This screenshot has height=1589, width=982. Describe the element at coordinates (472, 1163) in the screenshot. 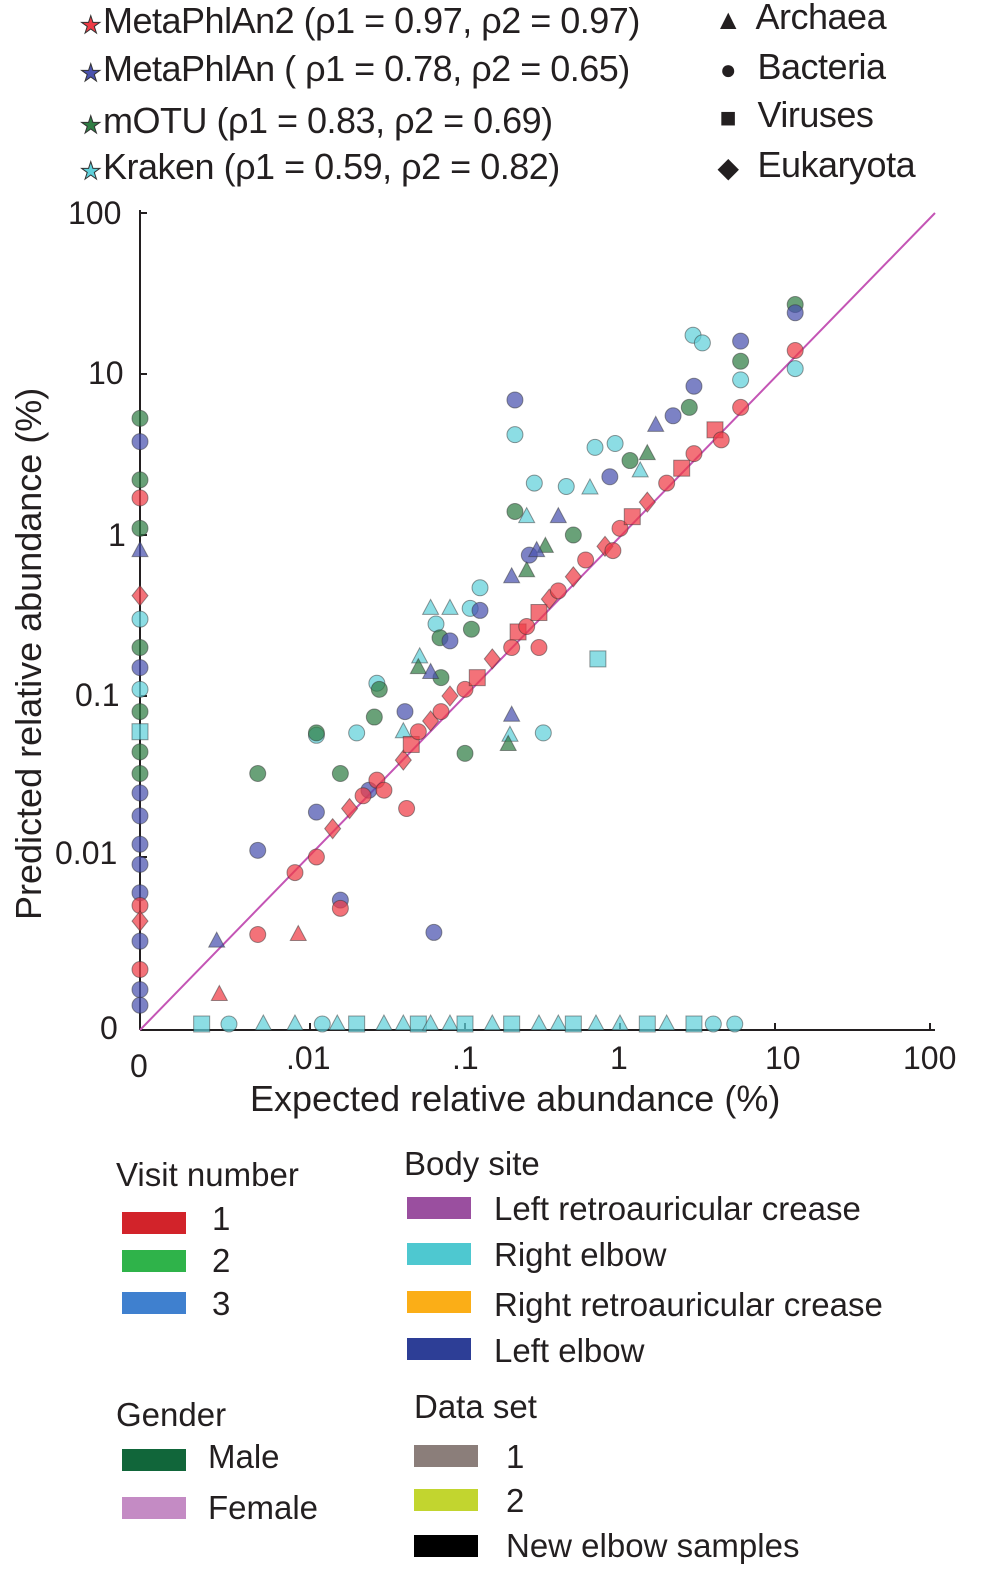

I see `legend-title-body-site: Body site` at that location.